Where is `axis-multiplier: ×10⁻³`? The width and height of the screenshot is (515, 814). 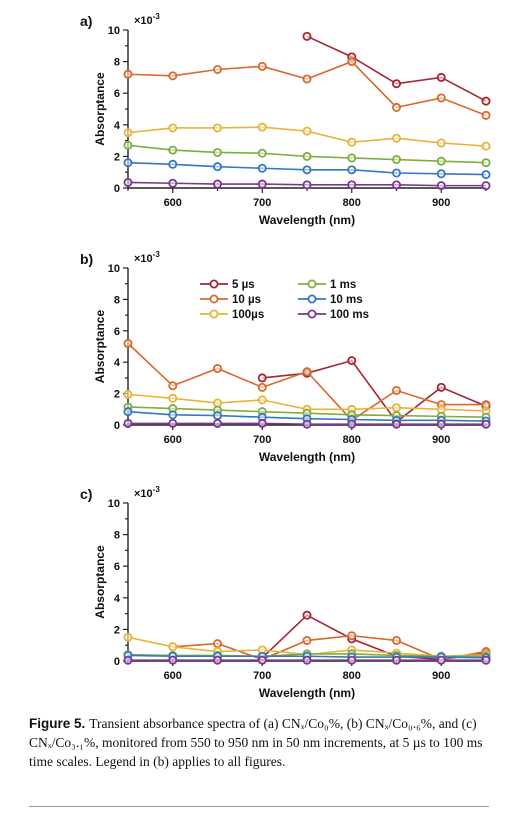 axis-multiplier: ×10⁻³ is located at coordinates (147, 257).